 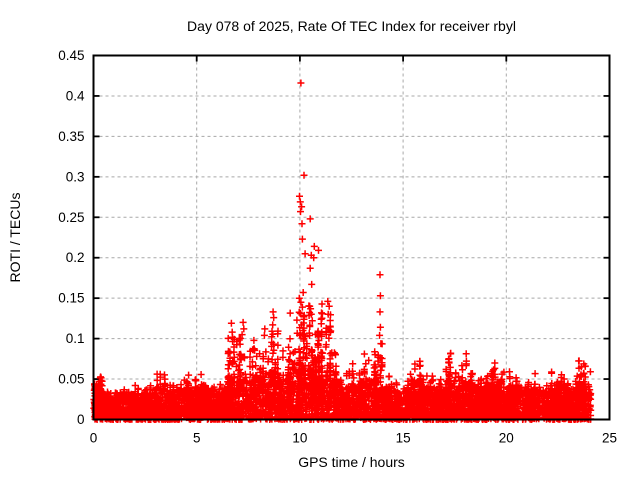 What do you see at coordinates (71, 298) in the screenshot?
I see `y-tick-label: 0.15` at bounding box center [71, 298].